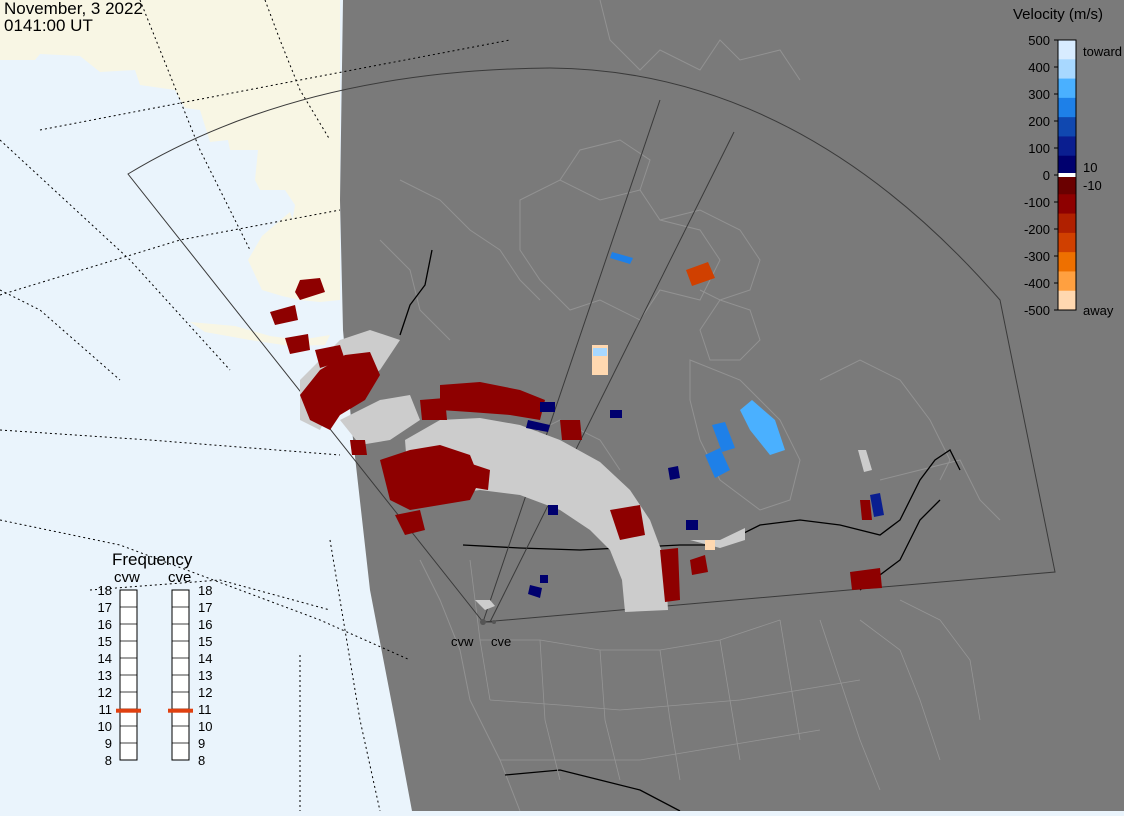 The width and height of the screenshot is (1124, 816). What do you see at coordinates (1037, 202) in the screenshot?
I see `legend-tick-label: -100` at bounding box center [1037, 202].